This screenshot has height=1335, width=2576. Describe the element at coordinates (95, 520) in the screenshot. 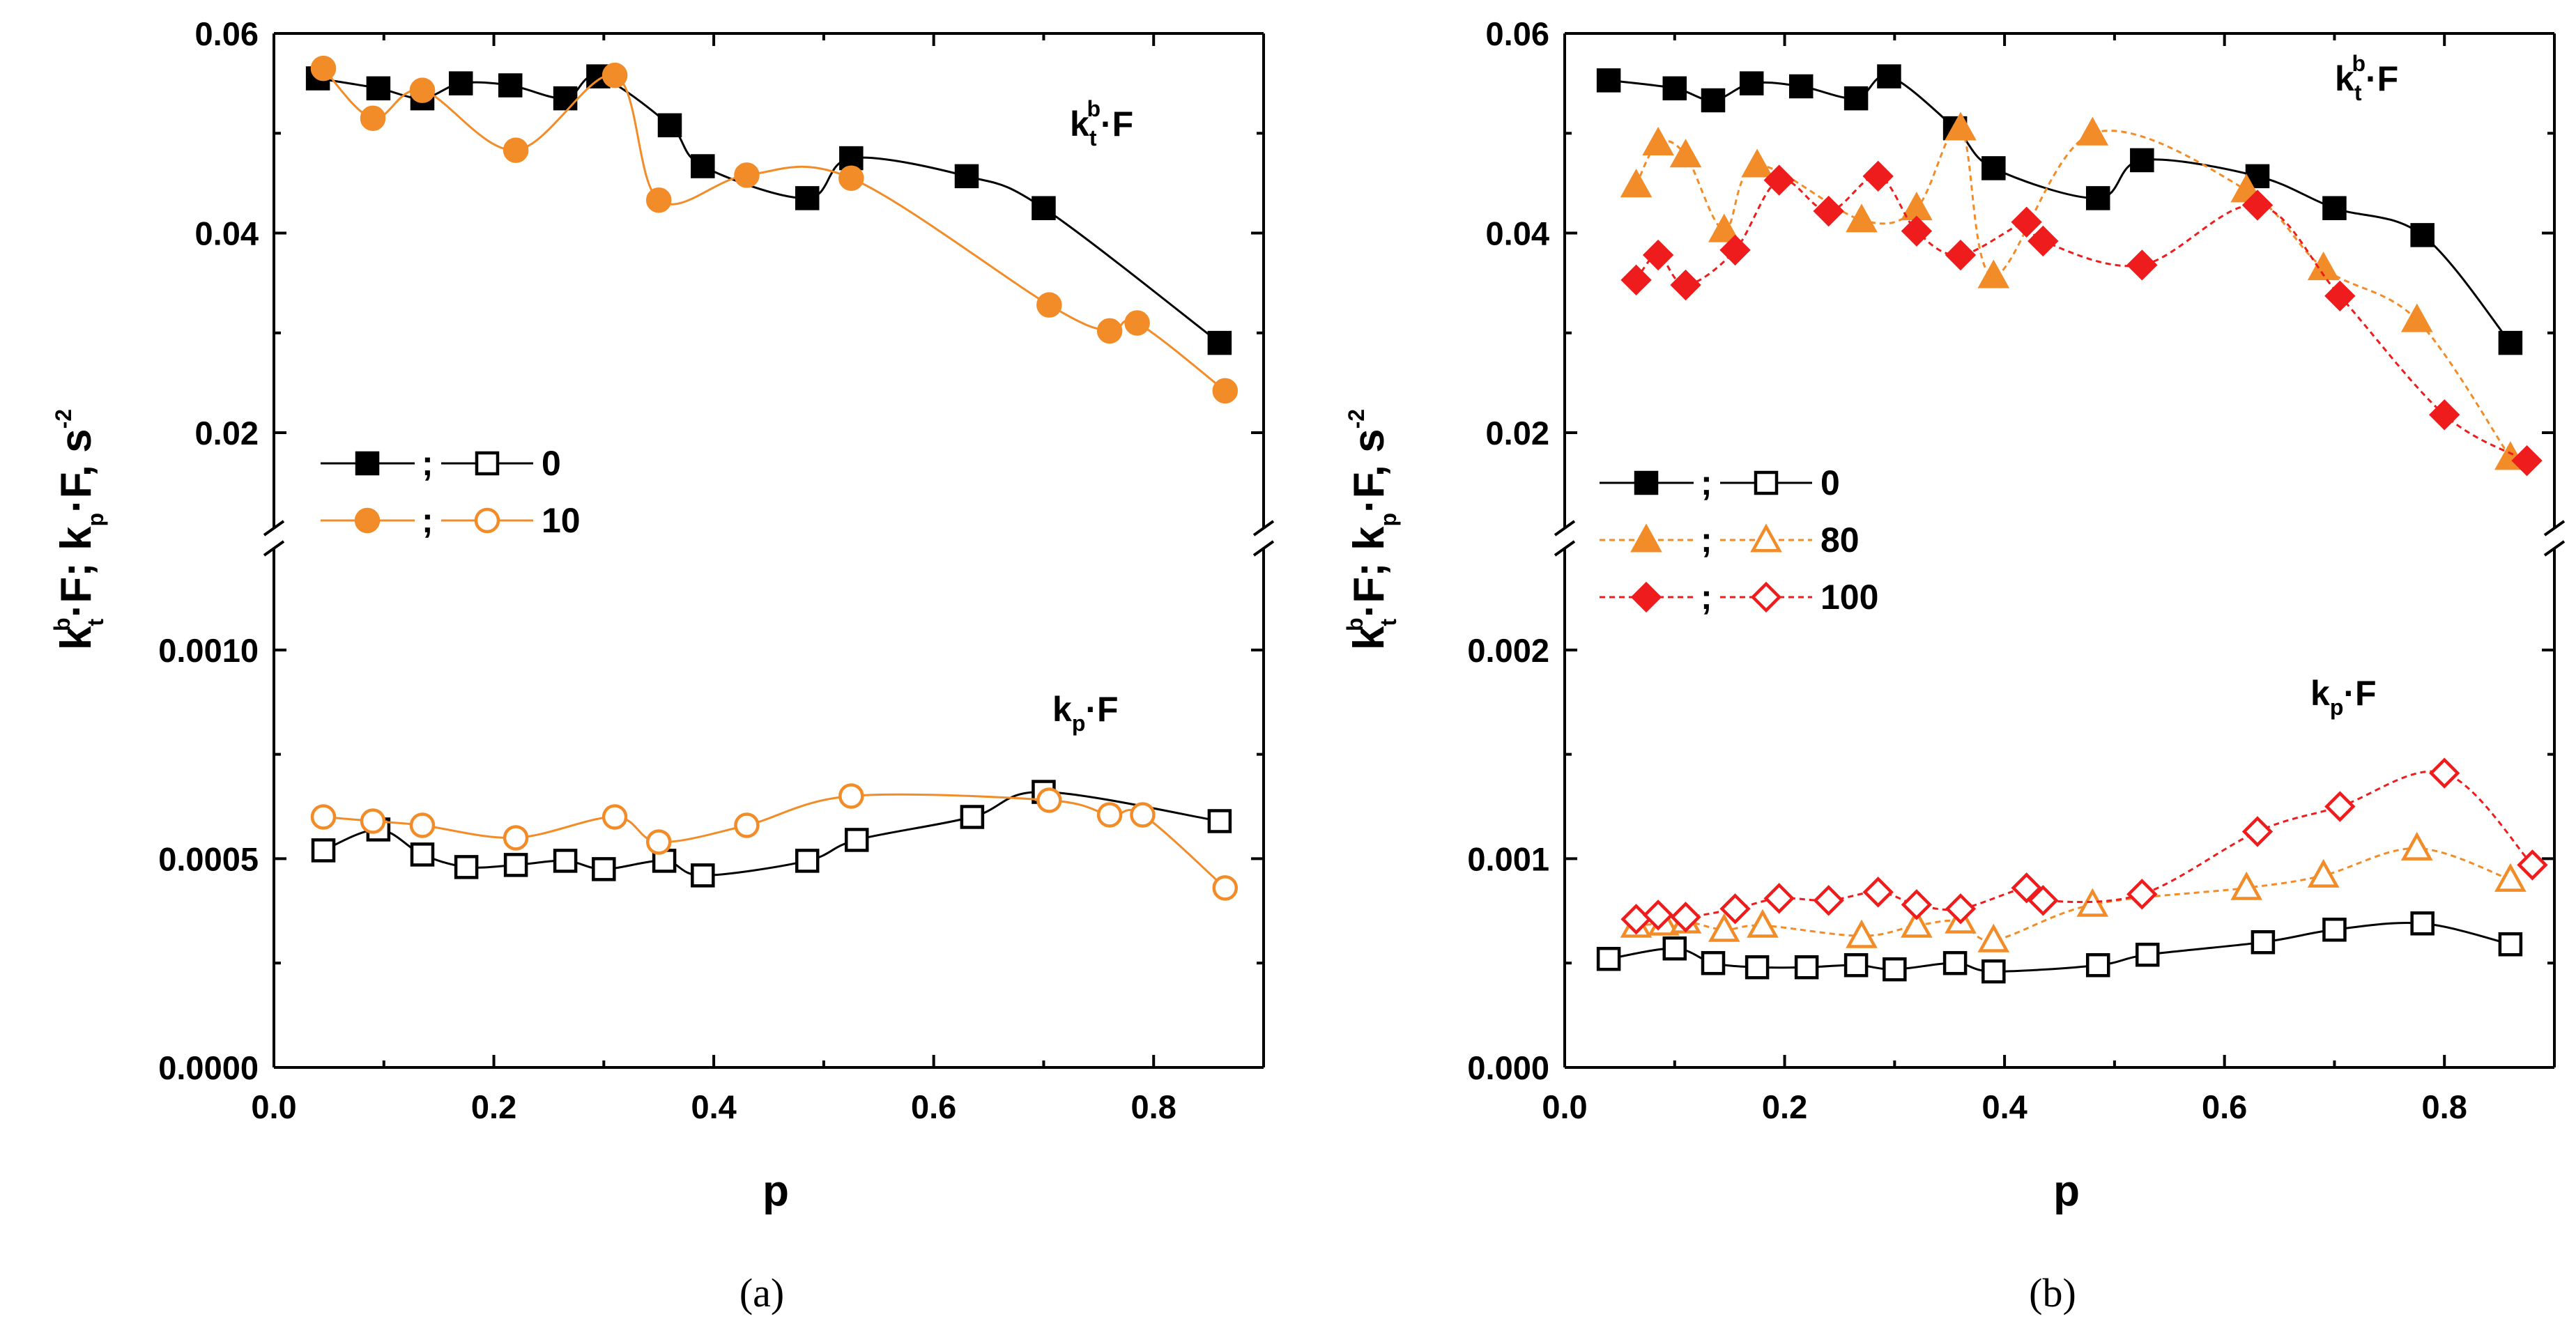

I see `y-axis-title-sub: p` at that location.